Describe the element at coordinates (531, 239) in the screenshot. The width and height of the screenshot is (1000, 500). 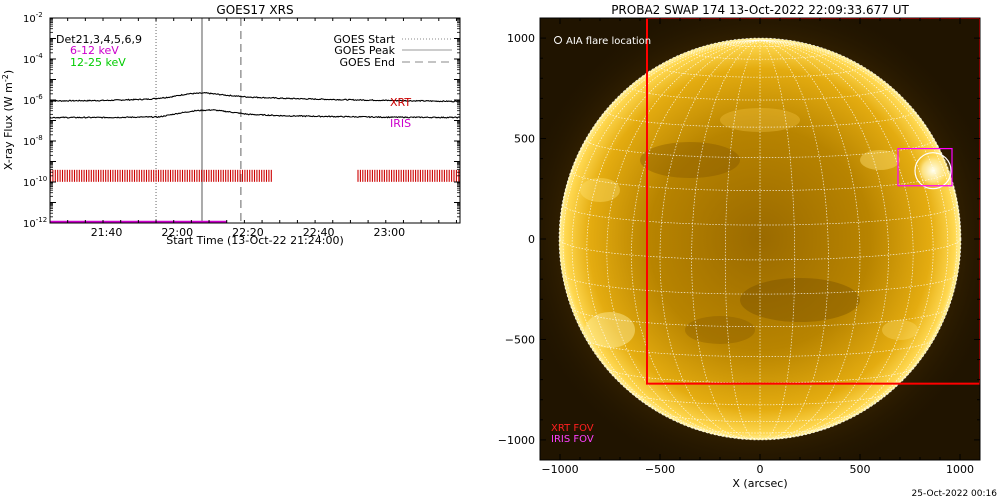
I see `image-y-tick-label: 0` at that location.